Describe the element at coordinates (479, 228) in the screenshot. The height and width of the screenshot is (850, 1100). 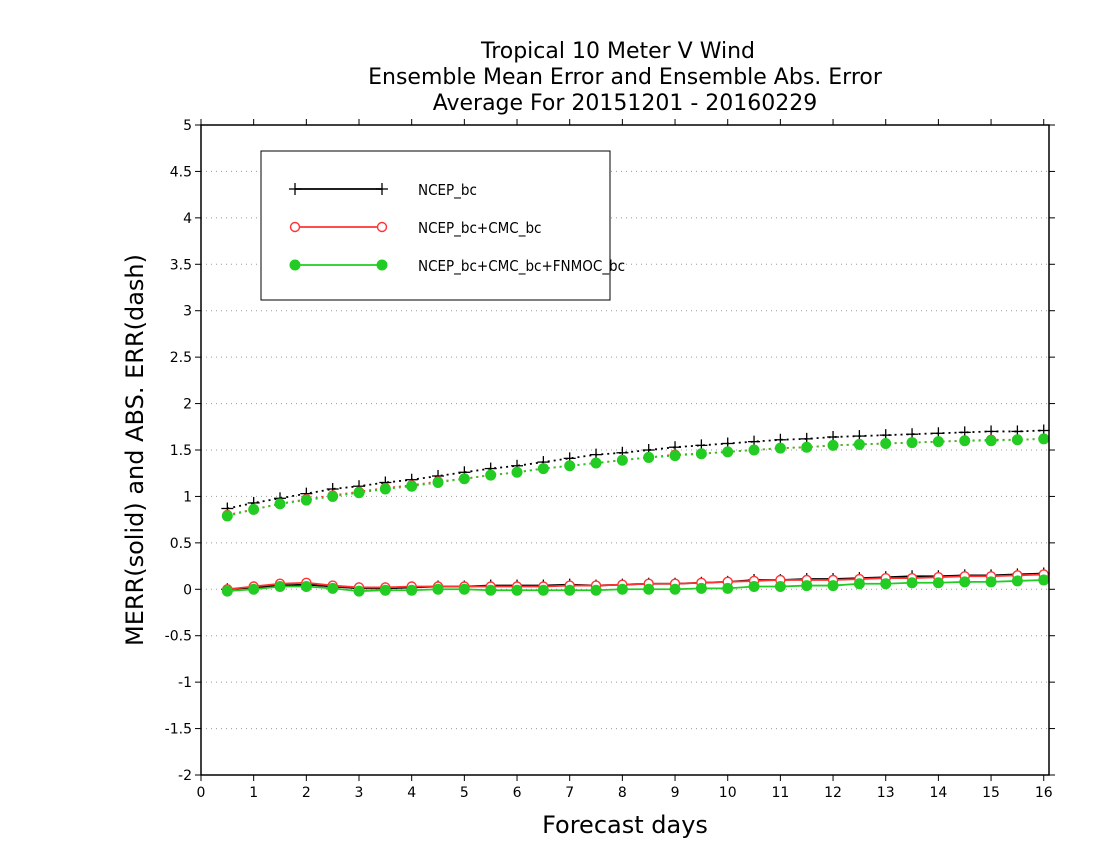
I see `legend-label-1: NCEP_bc+CMC_bc` at that location.